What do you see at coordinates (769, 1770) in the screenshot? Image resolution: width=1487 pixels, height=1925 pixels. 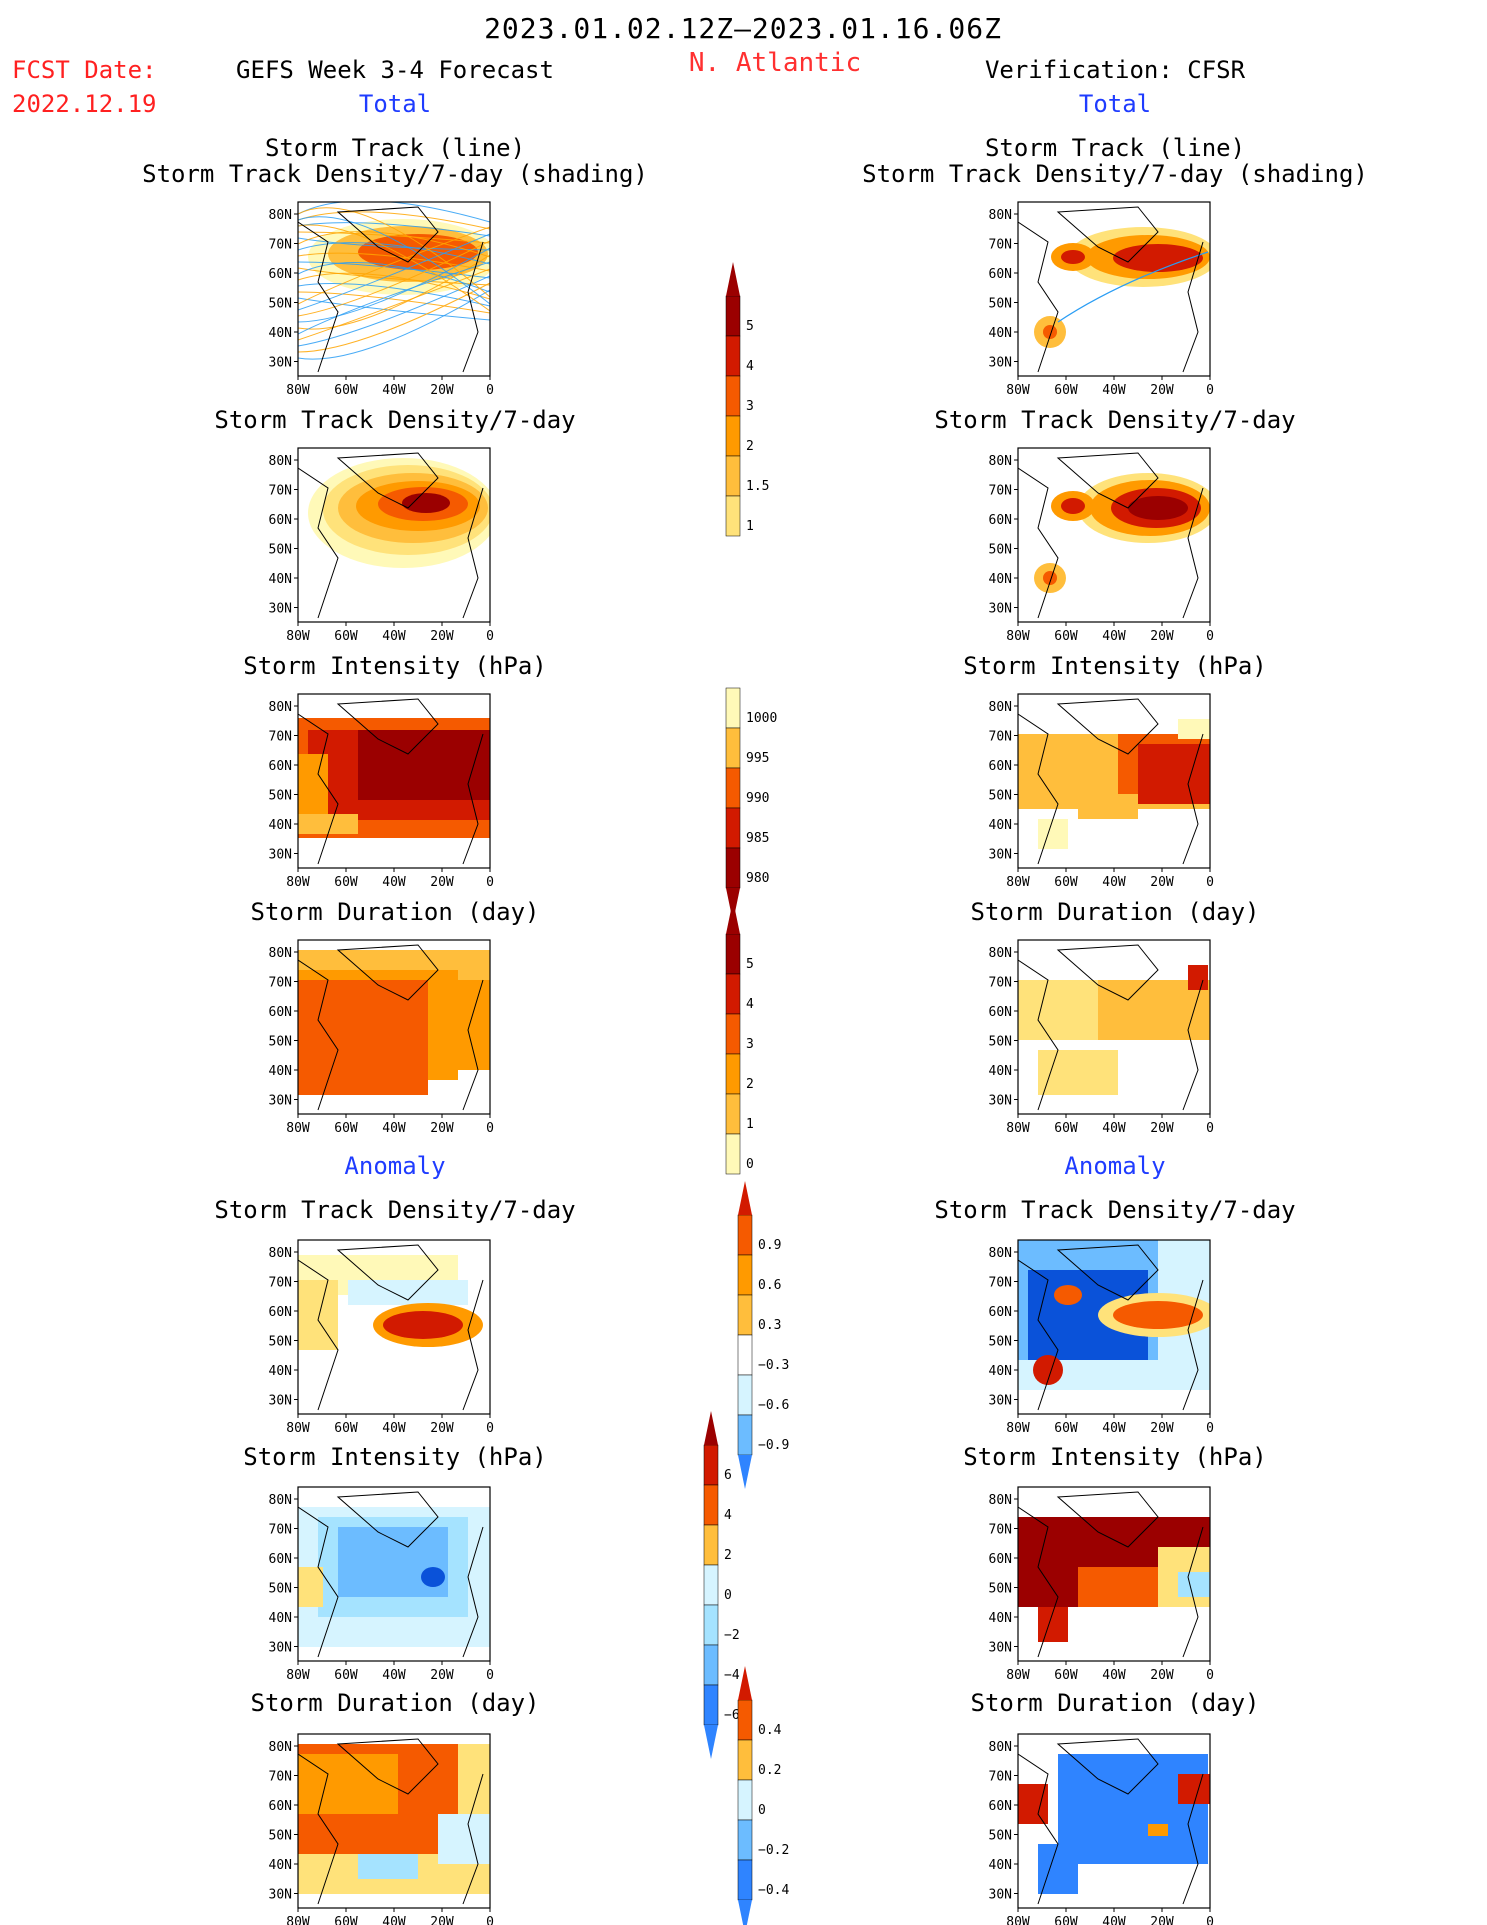 I see `colorbar-label: 0.2` at bounding box center [769, 1770].